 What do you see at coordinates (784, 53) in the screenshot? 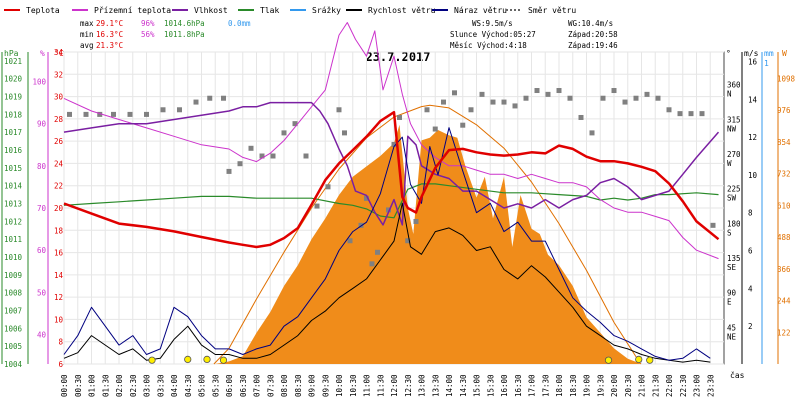
I see `axis-unit-wm2: W` at bounding box center [784, 53].